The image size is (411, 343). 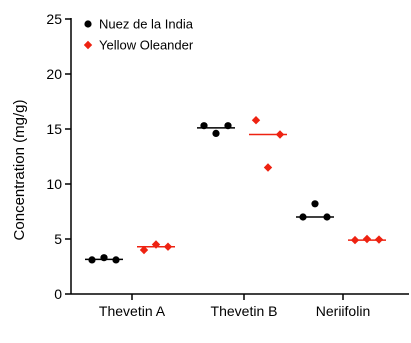 I want to click on legend-label: Yellow Oleander, so click(x=146, y=45).